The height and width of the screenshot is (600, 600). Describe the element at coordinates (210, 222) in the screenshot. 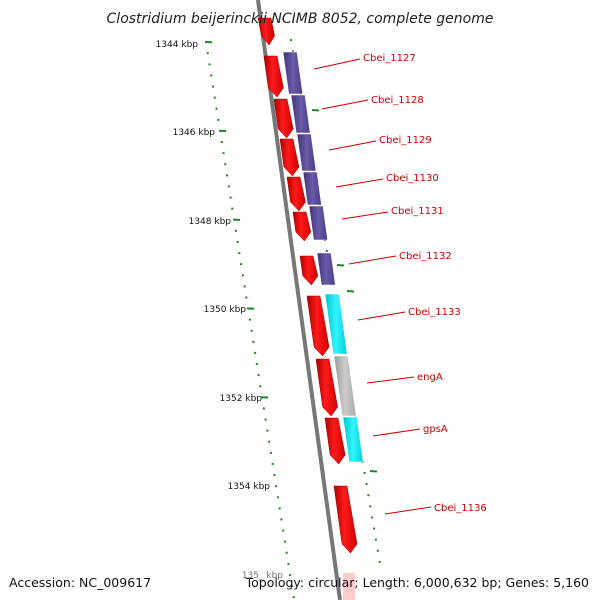

I see `tick-label: 1348 kbp` at that location.